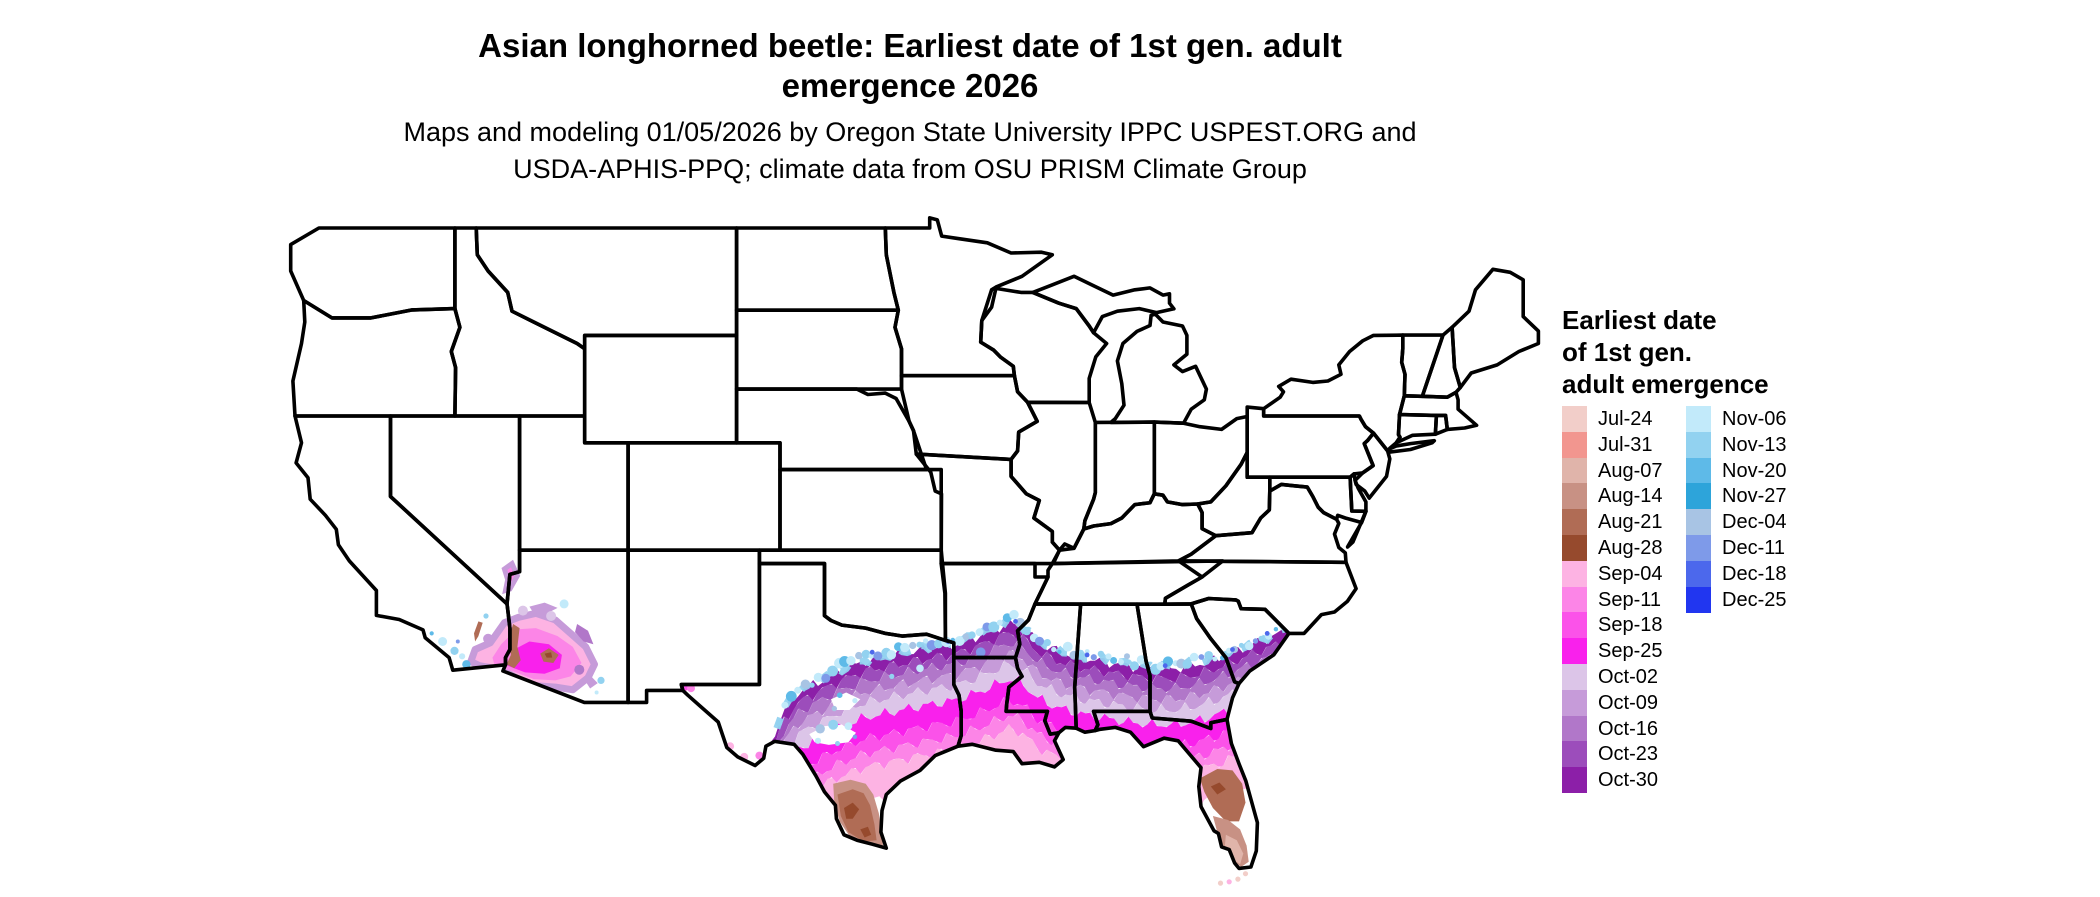  Describe the element at coordinates (1119, 475) in the screenshot. I see `state-fill-in` at that location.